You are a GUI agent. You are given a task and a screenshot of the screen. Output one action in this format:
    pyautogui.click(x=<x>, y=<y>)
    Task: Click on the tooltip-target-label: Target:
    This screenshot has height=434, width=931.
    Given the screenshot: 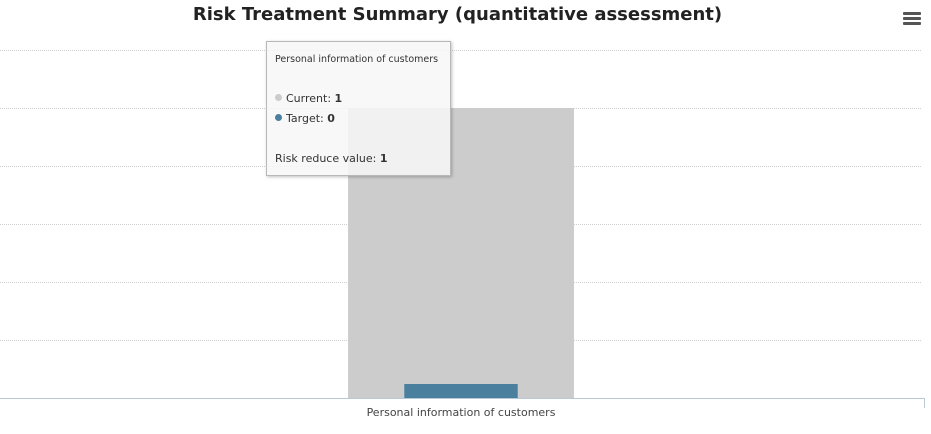 What is the action you would take?
    pyautogui.click(x=305, y=118)
    